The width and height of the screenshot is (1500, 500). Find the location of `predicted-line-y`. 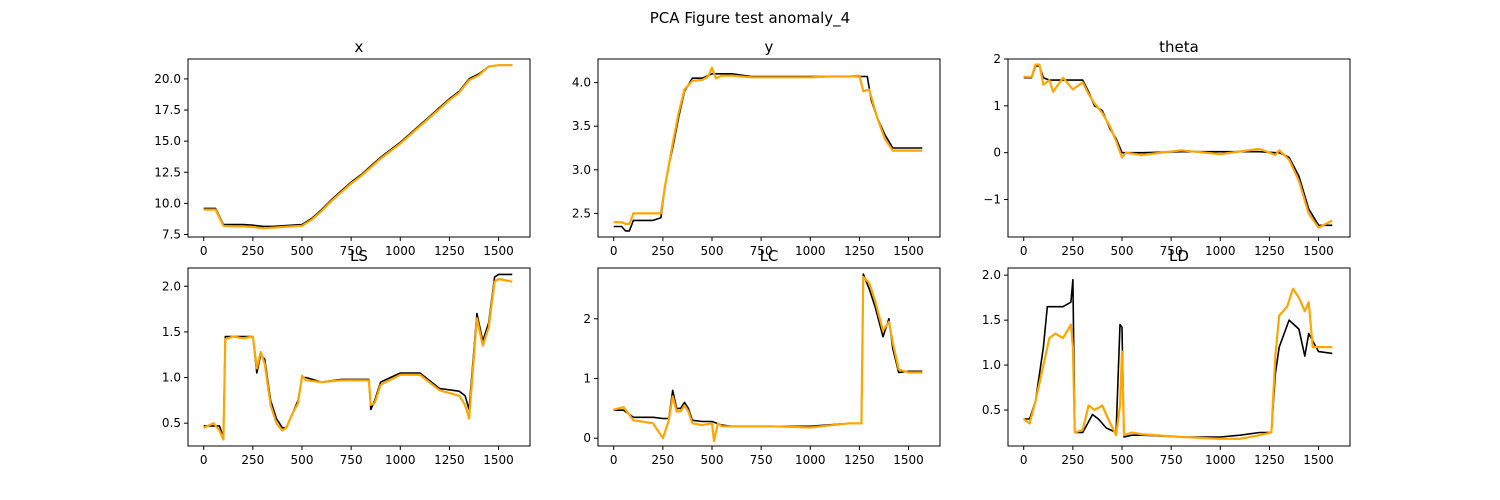

predicted-line-y is located at coordinates (768, 145).